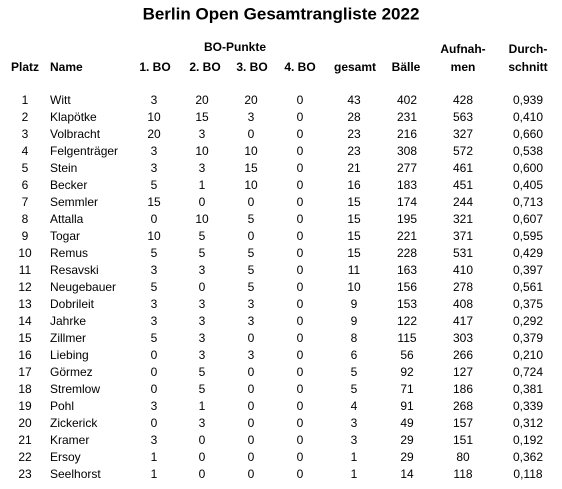 The height and width of the screenshot is (489, 562). I want to click on table-cell: Semmler, so click(74, 202).